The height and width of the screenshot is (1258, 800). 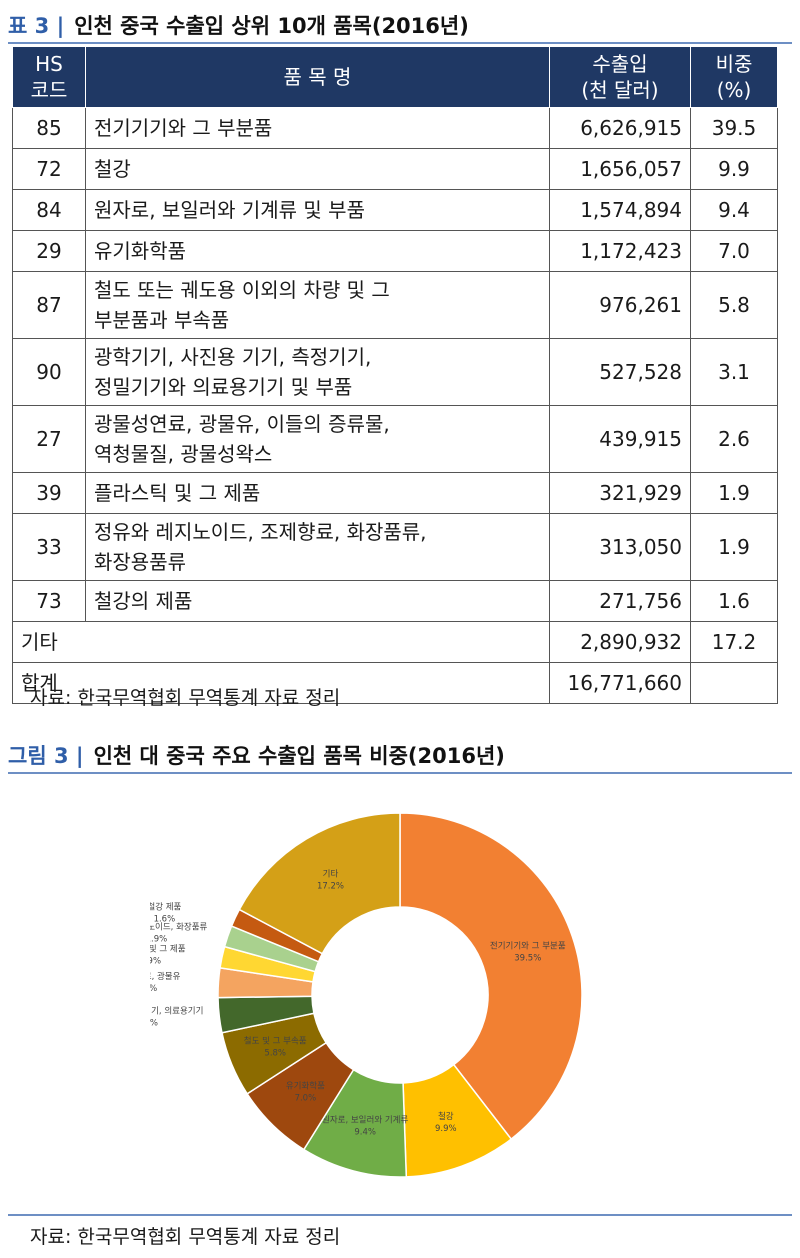 I want to click on cell-pct: 9.9, so click(x=734, y=169).